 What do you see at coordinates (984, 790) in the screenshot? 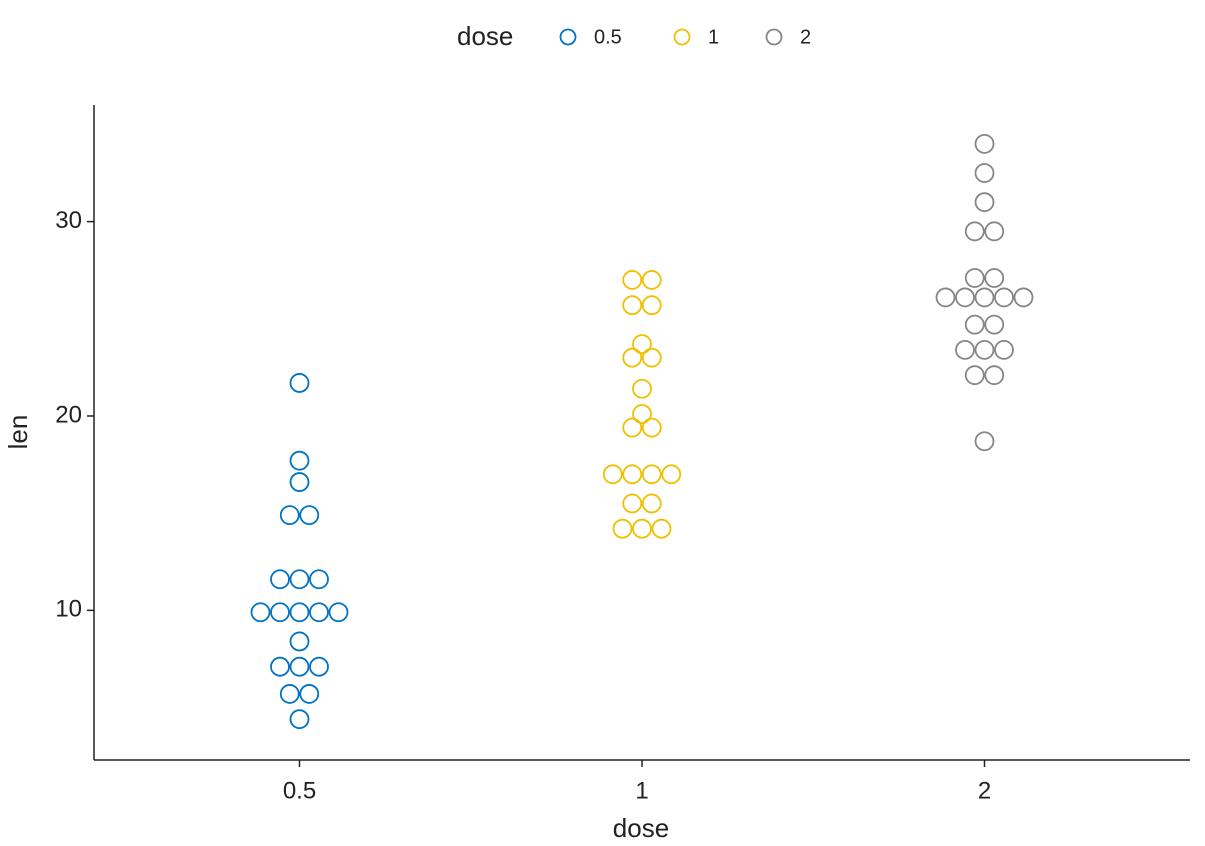
I see `x-tick-label: 2` at bounding box center [984, 790].